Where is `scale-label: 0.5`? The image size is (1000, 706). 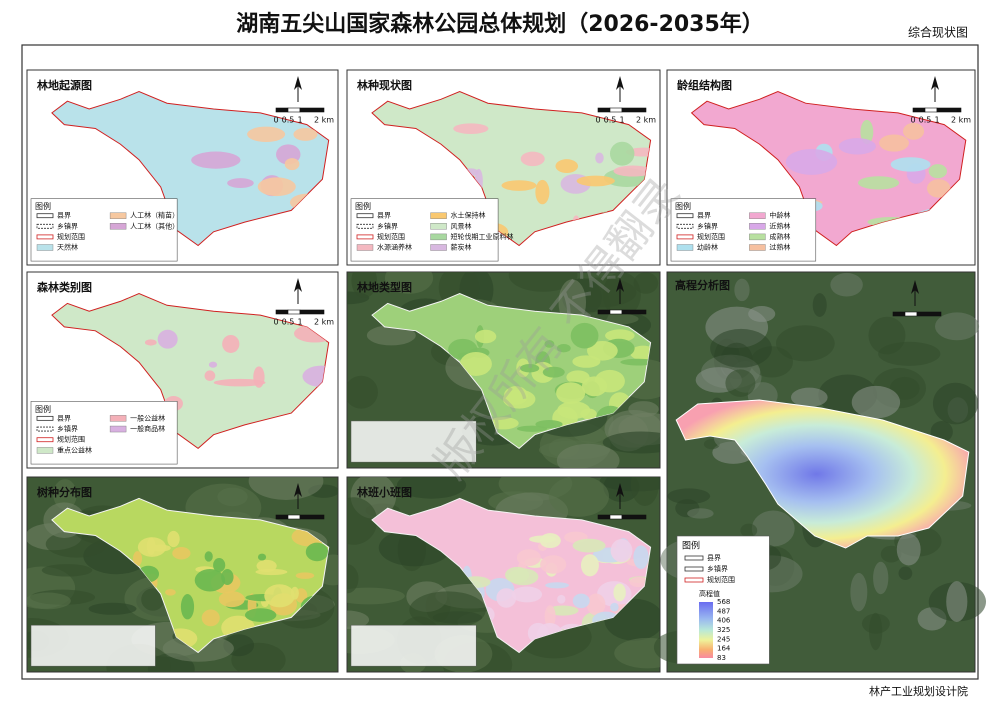
scale-label: 0.5 is located at coordinates (288, 120).